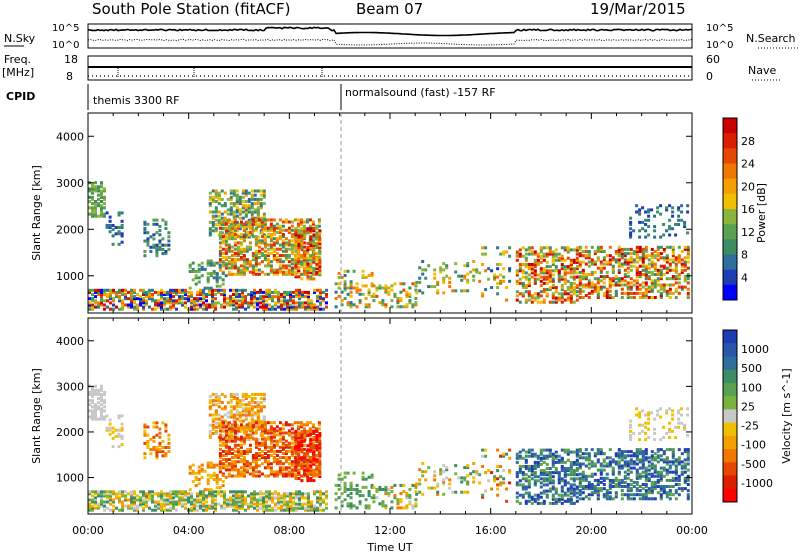  Describe the element at coordinates (36, 213) in the screenshot. I see `power-ylabel: Slant Range [km]` at that location.